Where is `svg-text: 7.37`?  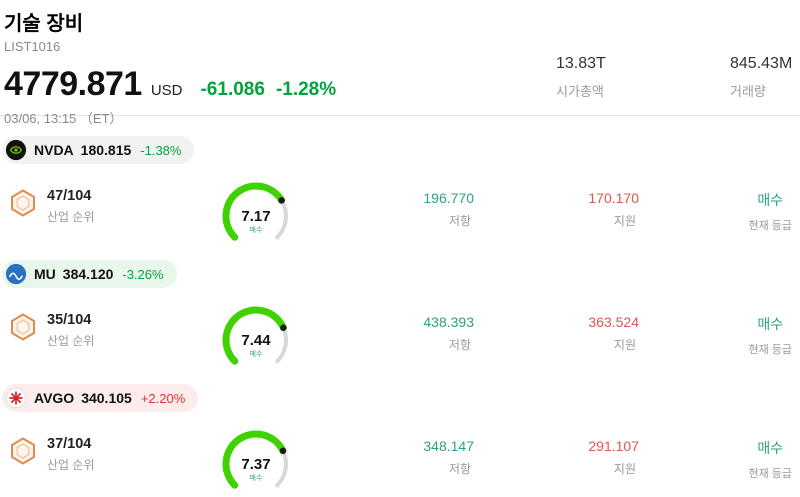 svg-text: 7.37 is located at coordinates (255, 464).